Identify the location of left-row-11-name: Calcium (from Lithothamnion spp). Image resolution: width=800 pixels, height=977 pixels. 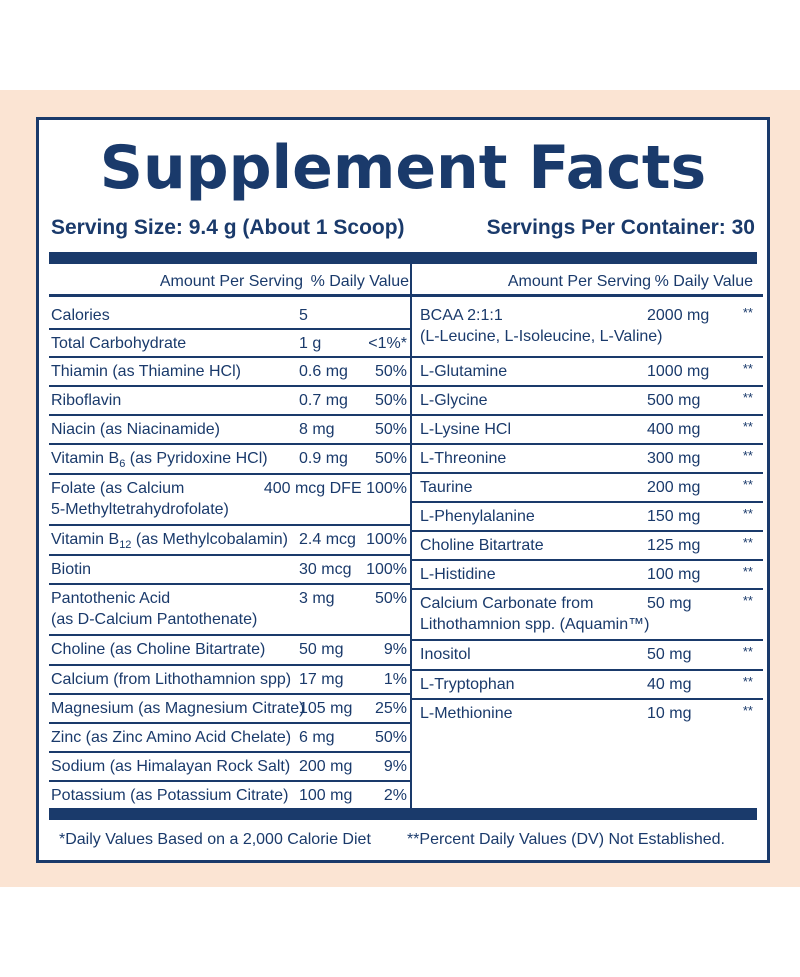
(171, 679).